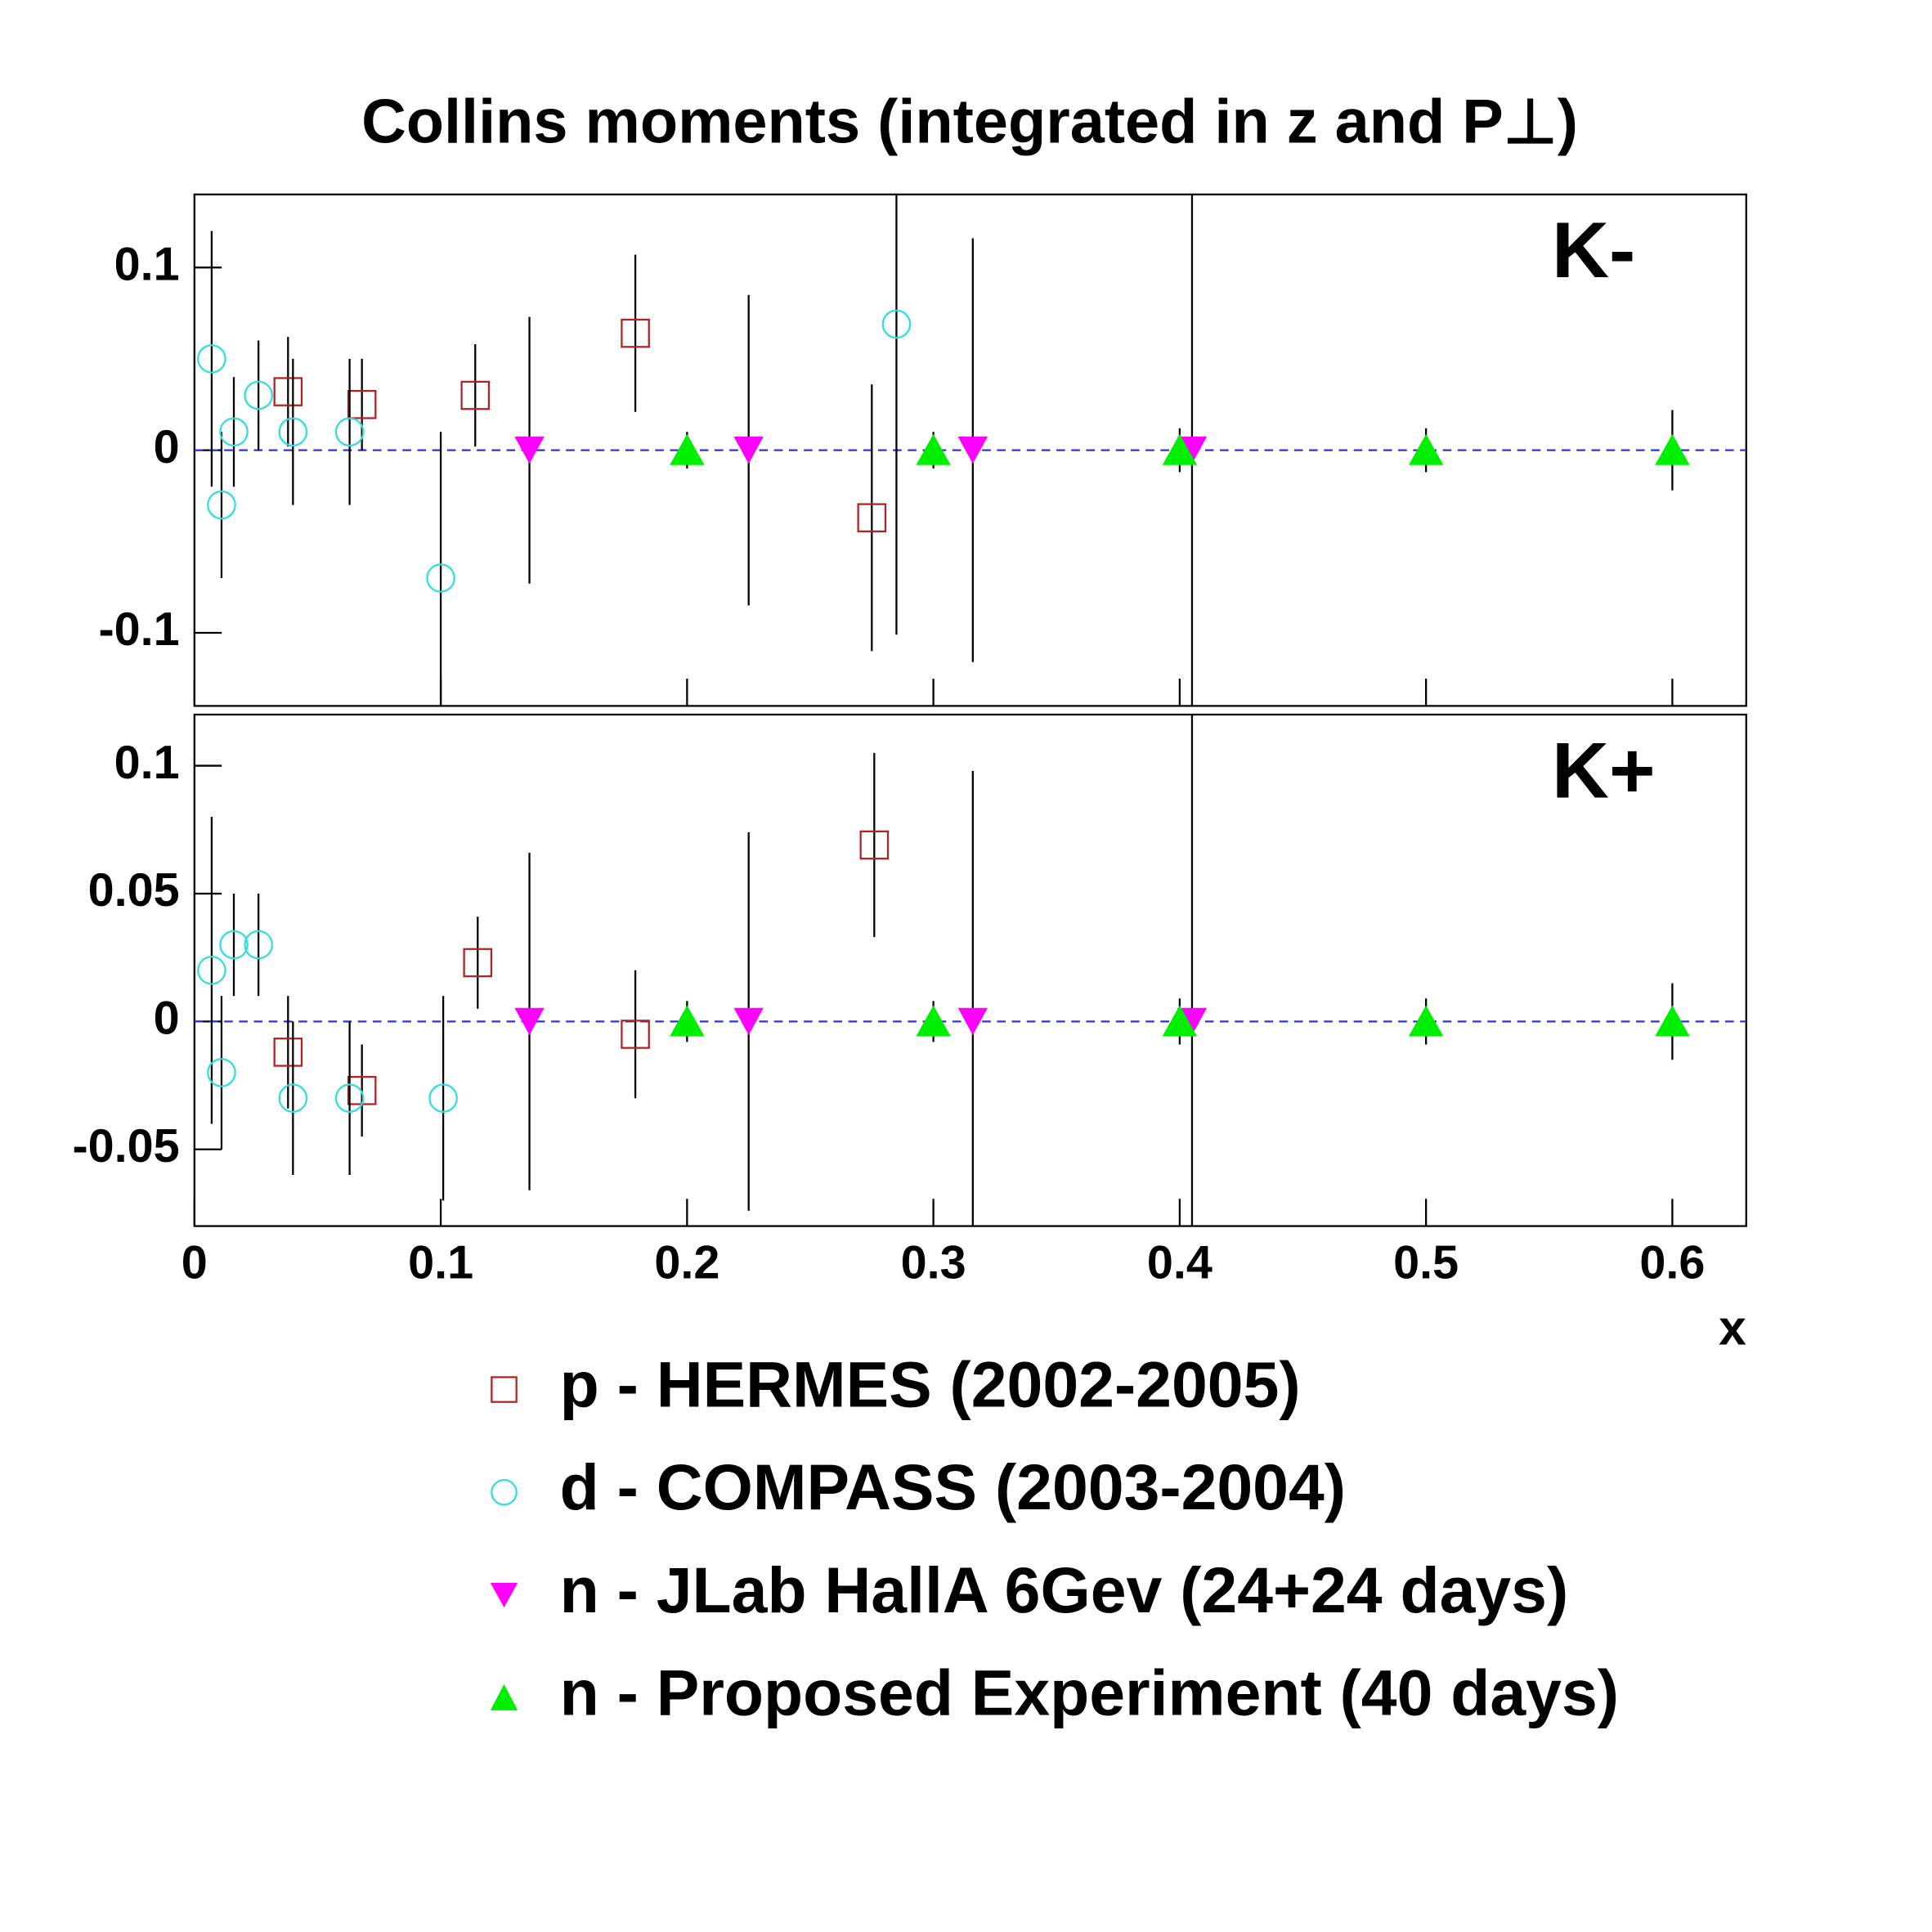 The image size is (1932, 1932). I want to click on x-tick-label: 0.2, so click(686, 1262).